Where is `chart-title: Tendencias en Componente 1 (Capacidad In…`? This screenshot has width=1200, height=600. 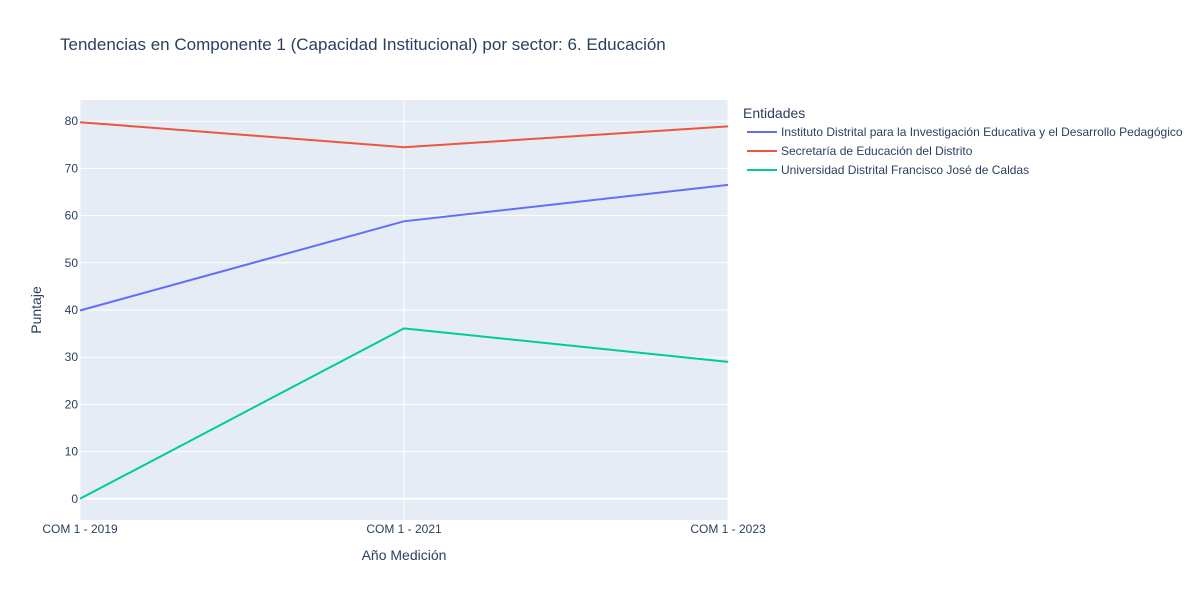
chart-title: Tendencias en Componente 1 (Capacidad In… is located at coordinates (363, 44).